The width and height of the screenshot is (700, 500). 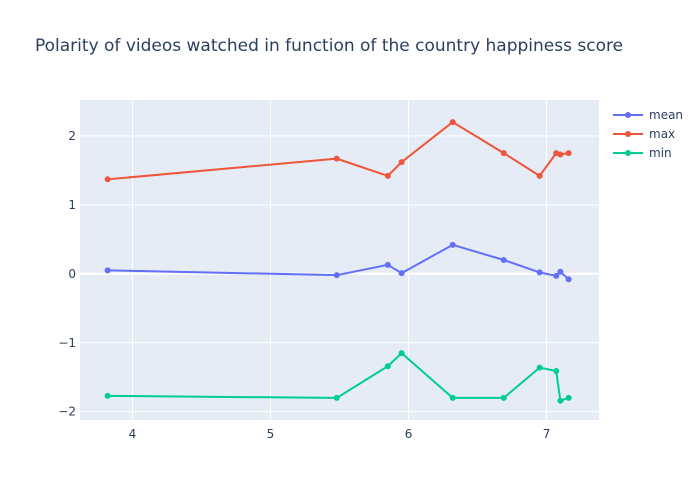 What do you see at coordinates (644, 134) in the screenshot?
I see `legend-item-max: max` at bounding box center [644, 134].